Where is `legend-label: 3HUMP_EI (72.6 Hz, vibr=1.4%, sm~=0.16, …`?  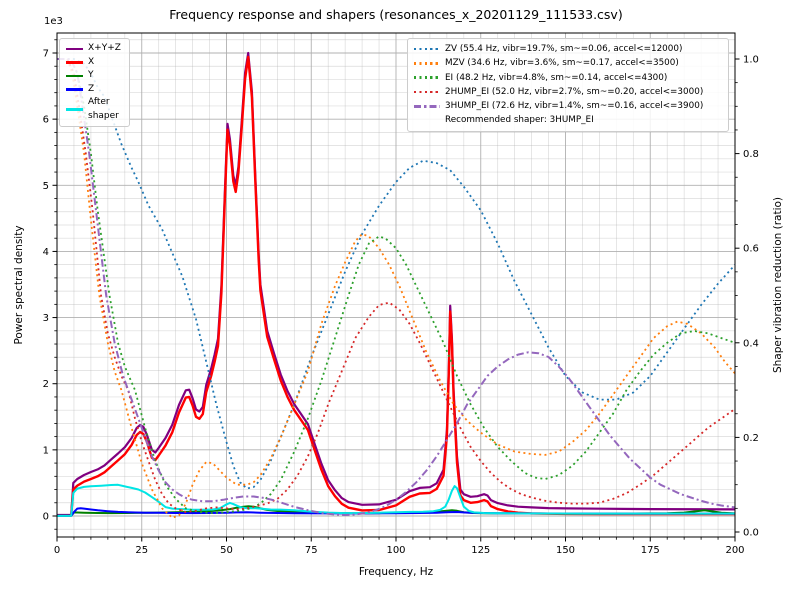 legend-label: 3HUMP_EI (72.6 Hz, vibr=1.4%, sm~=0.16, … is located at coordinates (574, 106).